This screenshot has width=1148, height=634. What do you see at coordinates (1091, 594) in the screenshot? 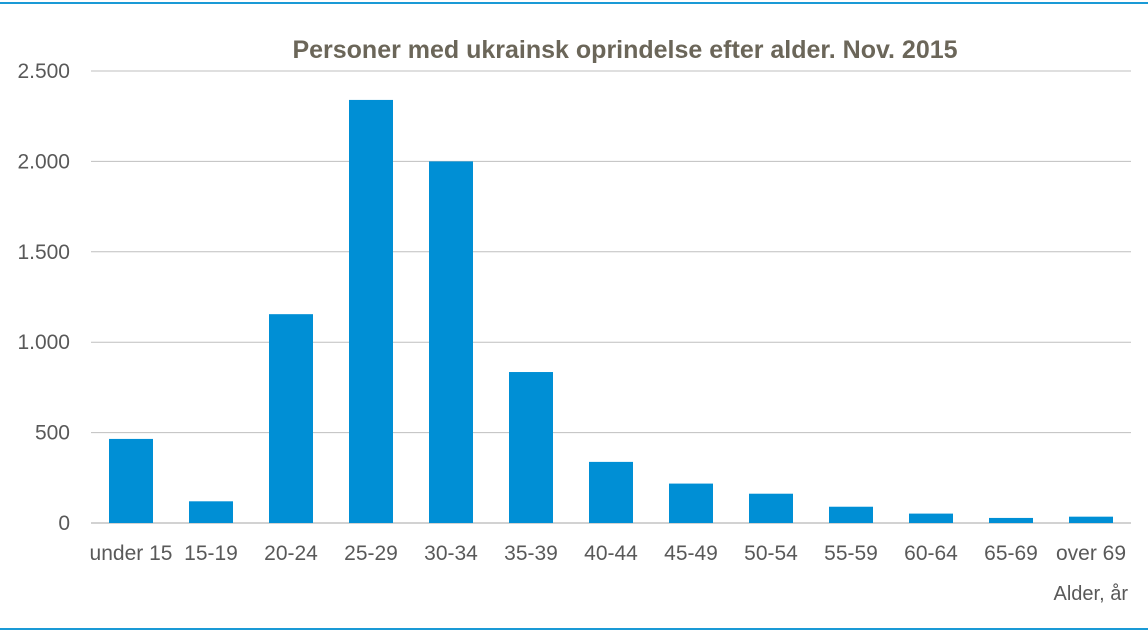
I see `x-axis-label: Alder, år` at bounding box center [1091, 594].